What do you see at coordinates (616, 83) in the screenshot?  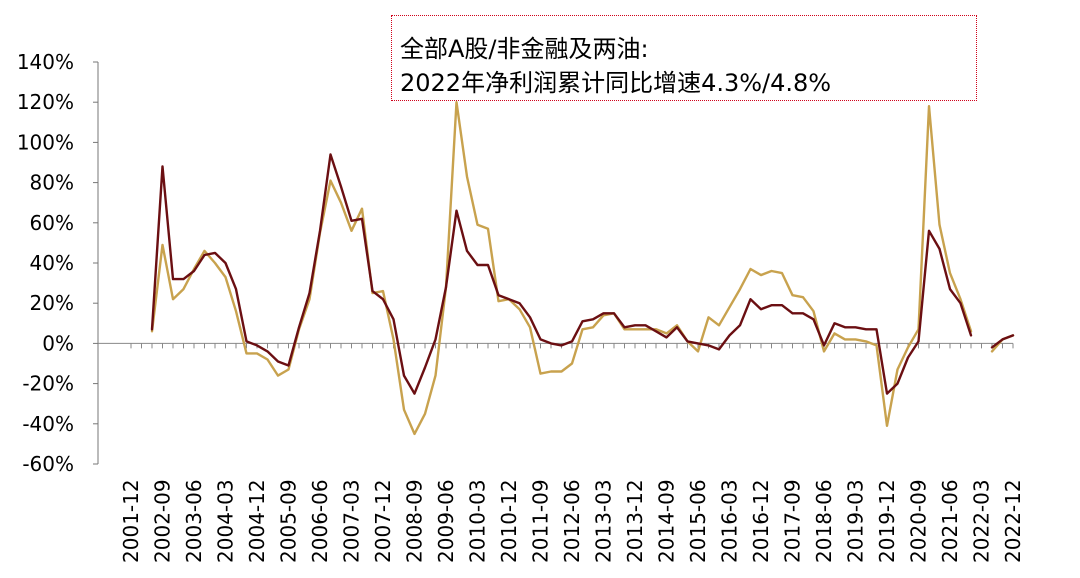 I see `annotation-line-2: 2022年净利润累计同比增速4.3%/4.8%` at bounding box center [616, 83].